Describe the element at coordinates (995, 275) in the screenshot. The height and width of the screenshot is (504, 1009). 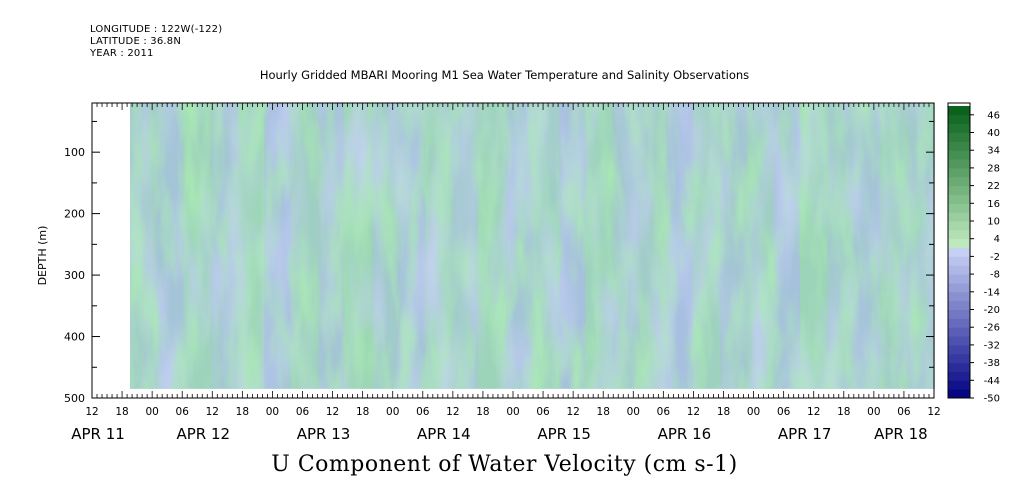
I see `colorbar-label: -8` at that location.